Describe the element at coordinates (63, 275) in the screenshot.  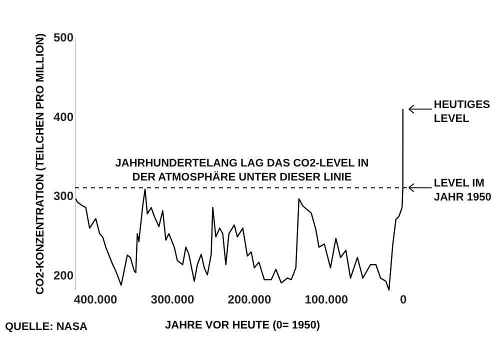
I see `y-tick-label: 200` at that location.